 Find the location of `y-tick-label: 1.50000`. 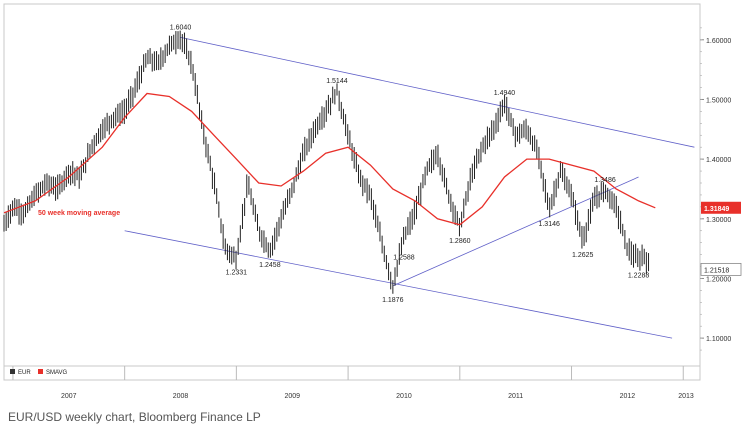

y-tick-label: 1.50000 is located at coordinates (718, 100).